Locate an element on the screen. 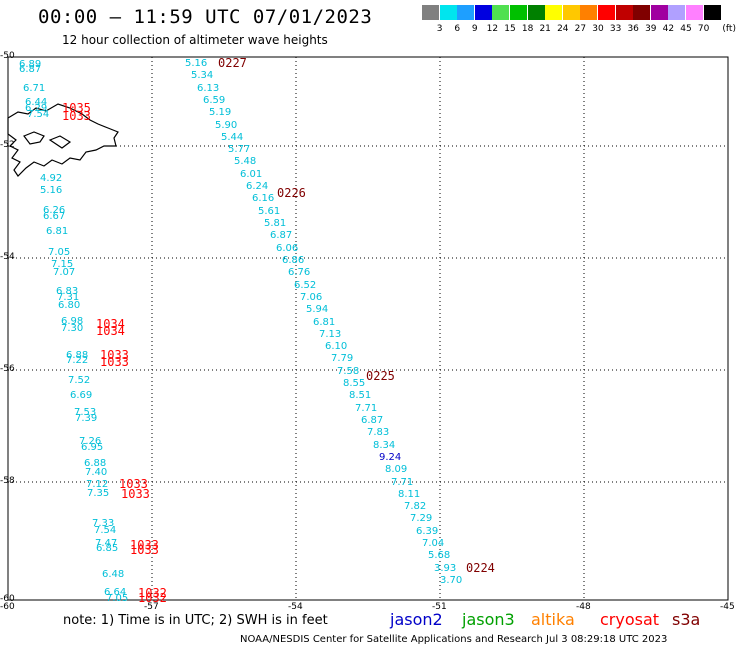 This screenshot has height=650, width=740. track-label: 7.79 is located at coordinates (342, 358).